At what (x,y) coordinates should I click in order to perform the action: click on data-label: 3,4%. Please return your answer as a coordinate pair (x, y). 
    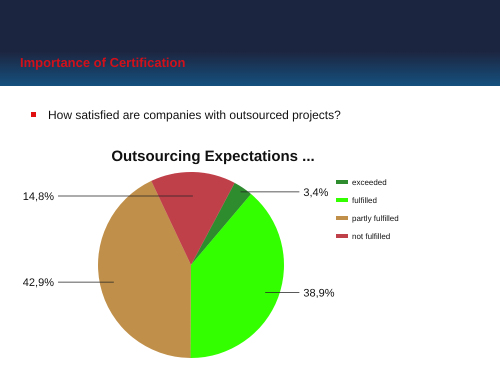
    Looking at the image, I should click on (316, 192).